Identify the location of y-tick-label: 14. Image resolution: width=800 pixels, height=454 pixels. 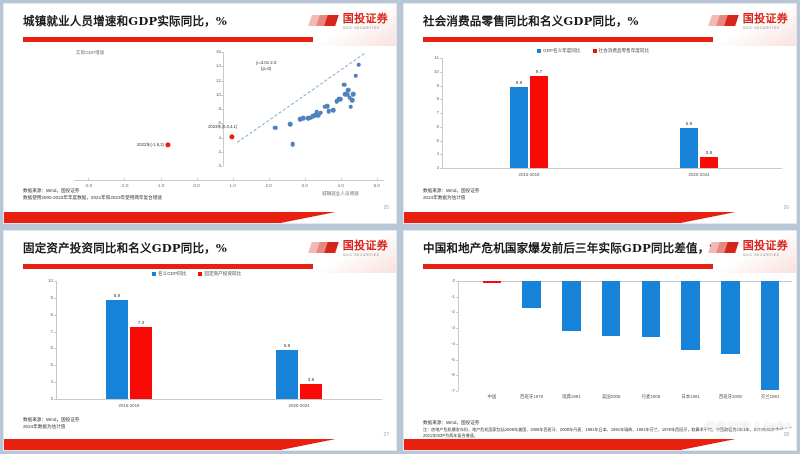
(218, 66).